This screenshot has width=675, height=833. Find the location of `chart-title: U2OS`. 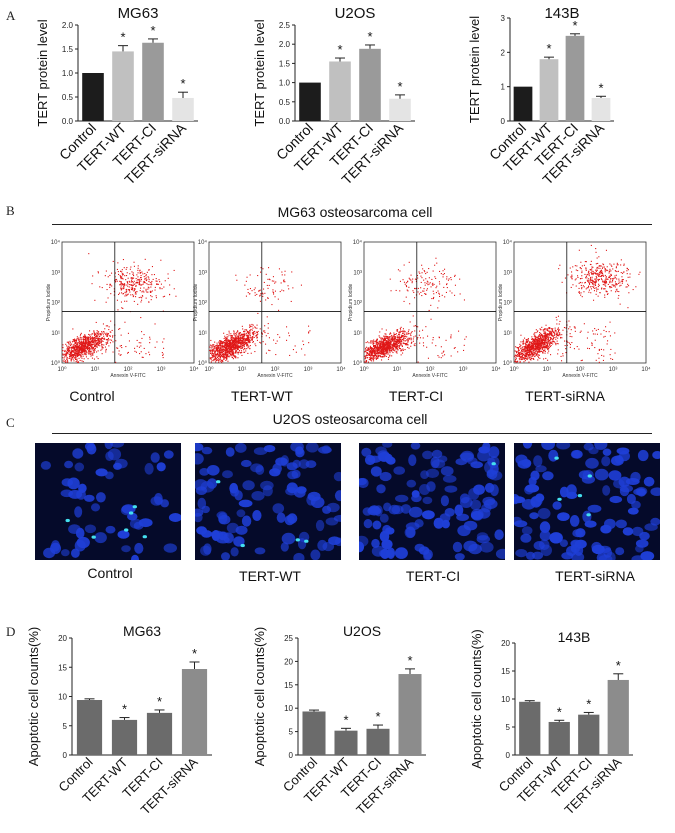

chart-title: U2OS is located at coordinates (362, 631).